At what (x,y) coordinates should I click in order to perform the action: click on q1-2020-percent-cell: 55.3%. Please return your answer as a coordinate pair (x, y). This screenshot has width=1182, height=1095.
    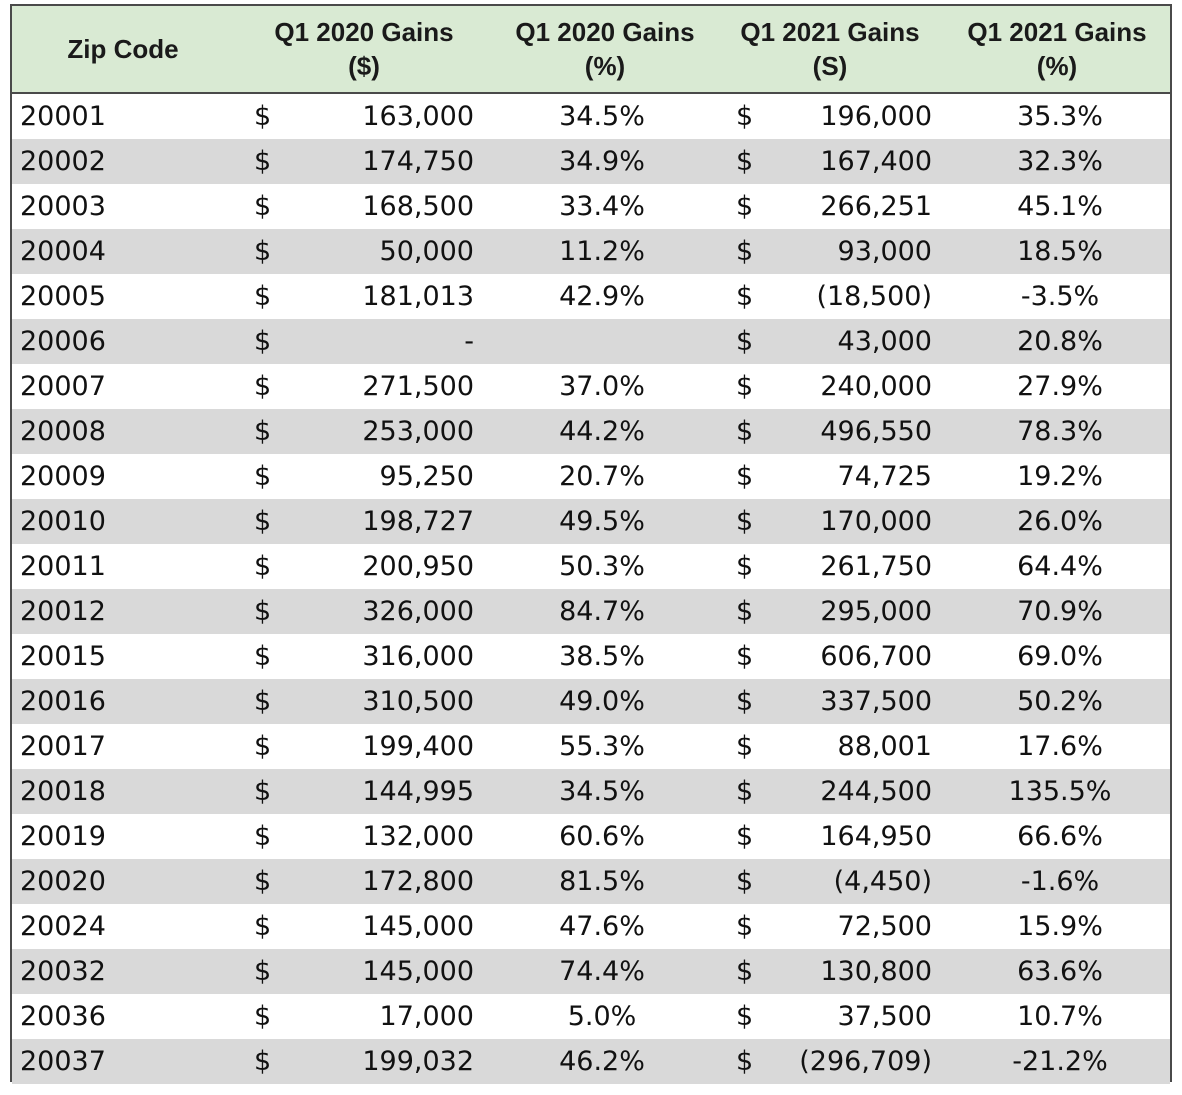
    Looking at the image, I should click on (602, 746).